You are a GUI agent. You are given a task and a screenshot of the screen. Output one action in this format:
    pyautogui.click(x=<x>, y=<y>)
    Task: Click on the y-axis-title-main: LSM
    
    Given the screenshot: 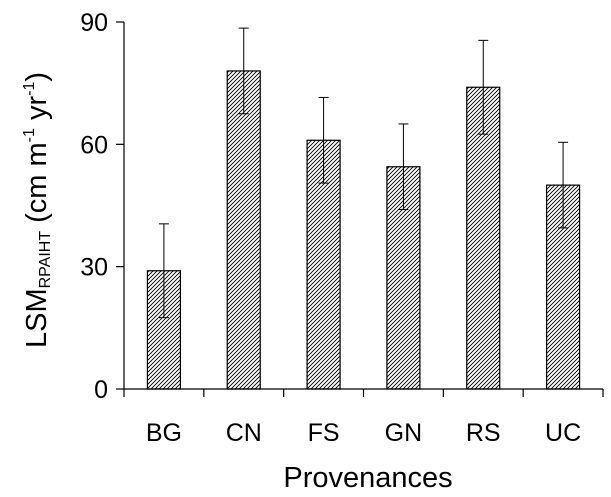 What is the action you would take?
    pyautogui.click(x=37, y=318)
    